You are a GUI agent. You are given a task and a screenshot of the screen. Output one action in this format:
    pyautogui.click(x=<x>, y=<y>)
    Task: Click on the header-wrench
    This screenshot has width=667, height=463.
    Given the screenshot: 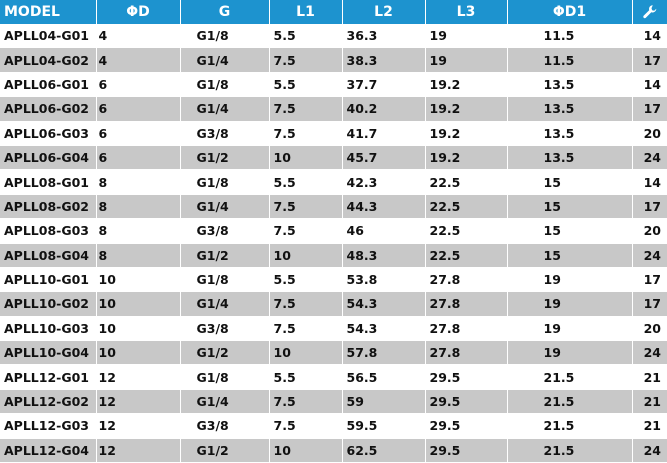 What is the action you would take?
    pyautogui.click(x=649, y=12)
    